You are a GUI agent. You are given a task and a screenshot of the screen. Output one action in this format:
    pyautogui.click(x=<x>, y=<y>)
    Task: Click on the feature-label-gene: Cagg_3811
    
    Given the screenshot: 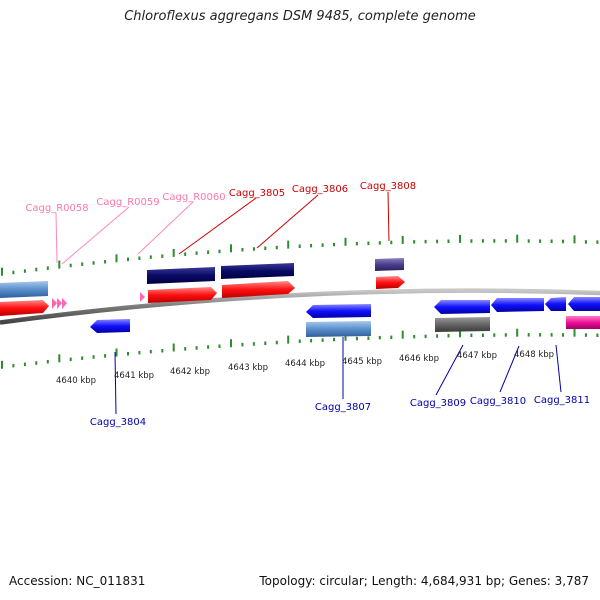 What is the action you would take?
    pyautogui.click(x=562, y=400)
    